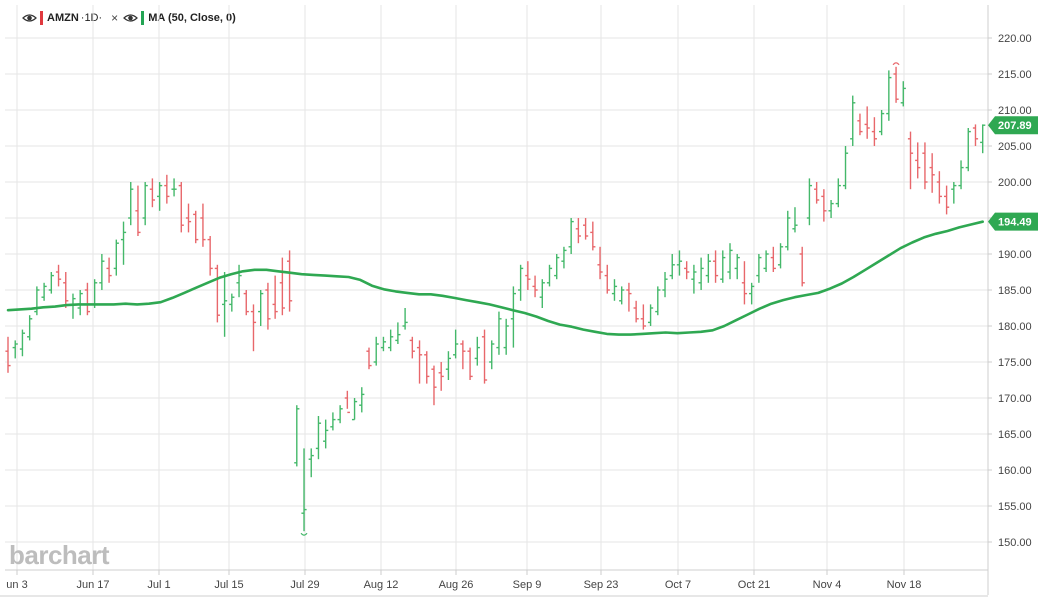  Describe the element at coordinates (192, 18) in the screenshot. I see `study-label: MA (50, Close, 0)` at that location.